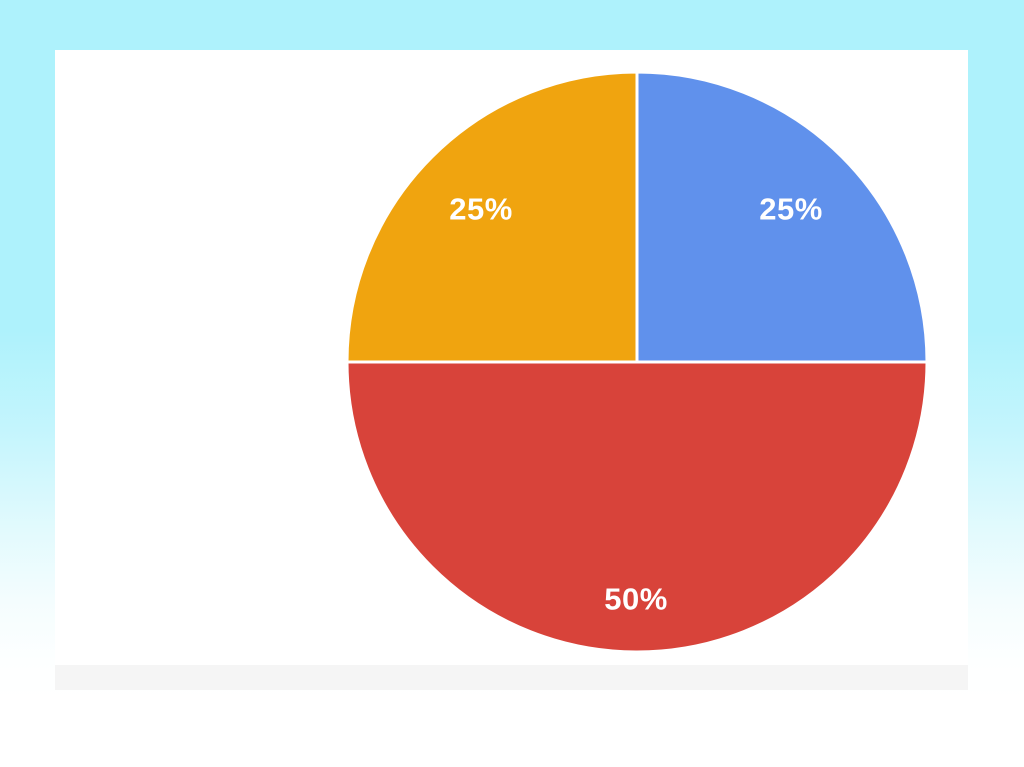 The width and height of the screenshot is (1024, 767). What do you see at coordinates (481, 209) in the screenshot?
I see `pie-slice-label-3: 25%` at bounding box center [481, 209].